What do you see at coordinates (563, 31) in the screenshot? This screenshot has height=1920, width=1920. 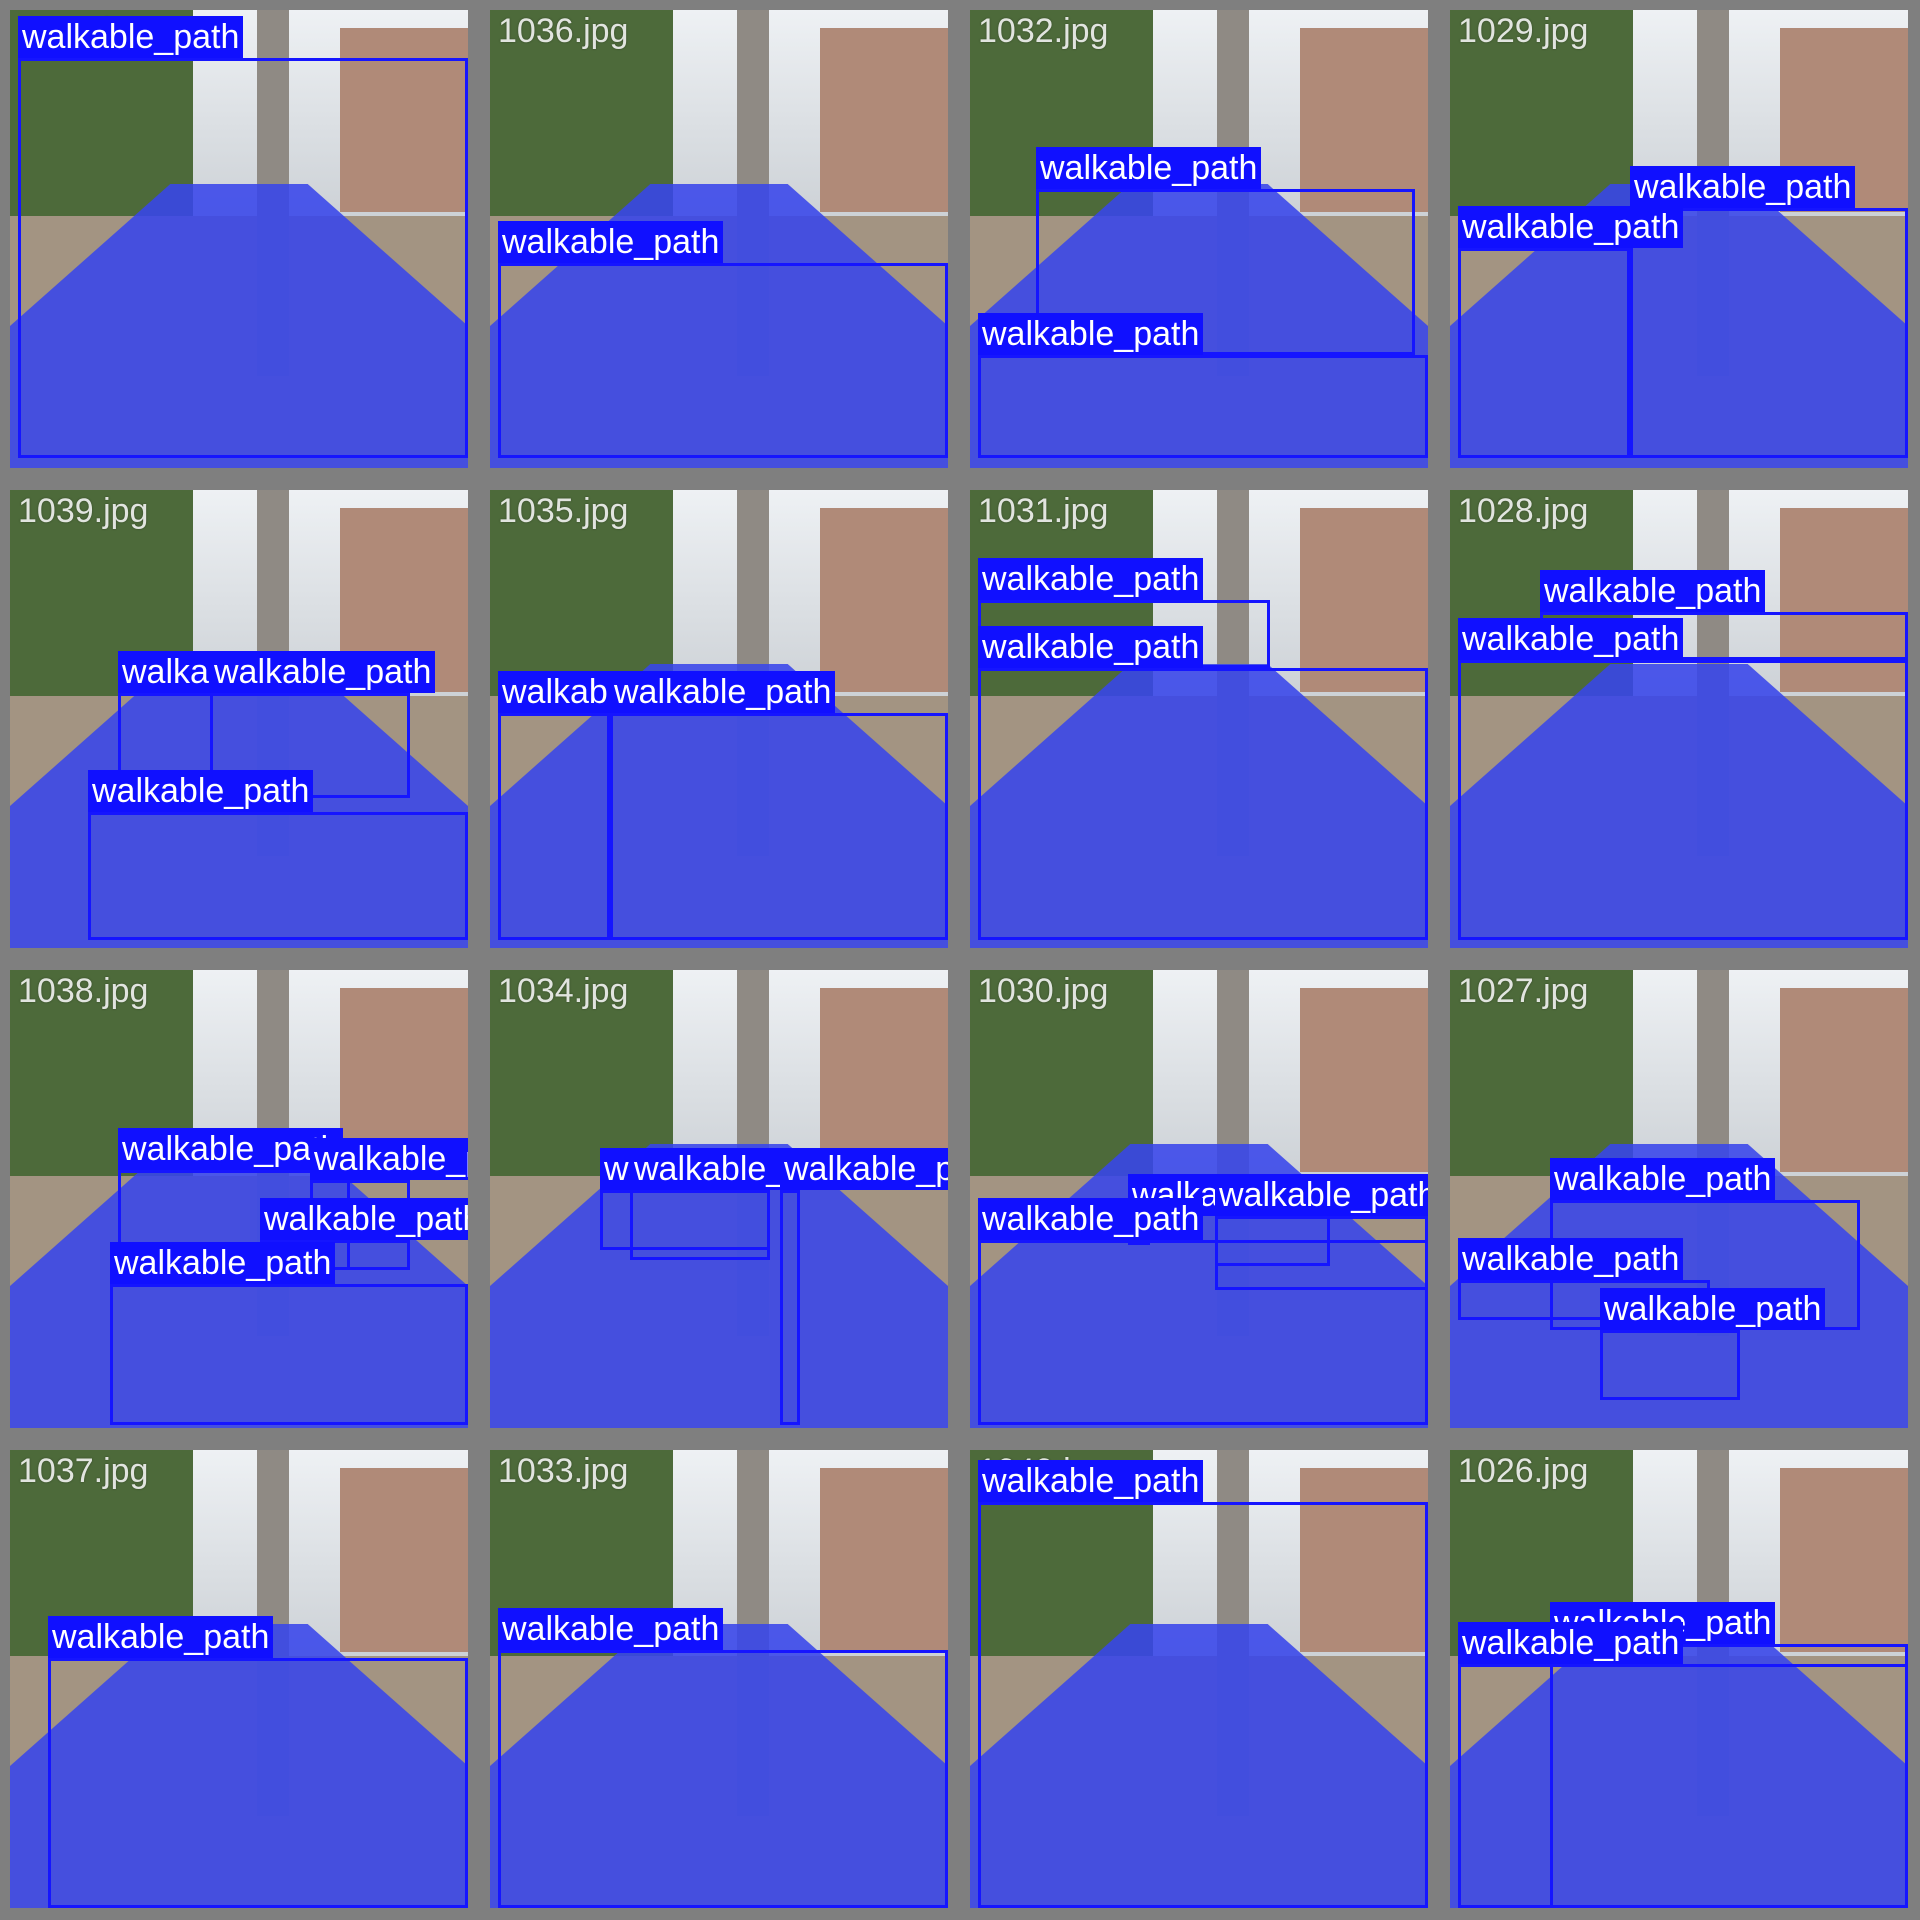 I see `image-filename: 1036.jpg` at bounding box center [563, 31].